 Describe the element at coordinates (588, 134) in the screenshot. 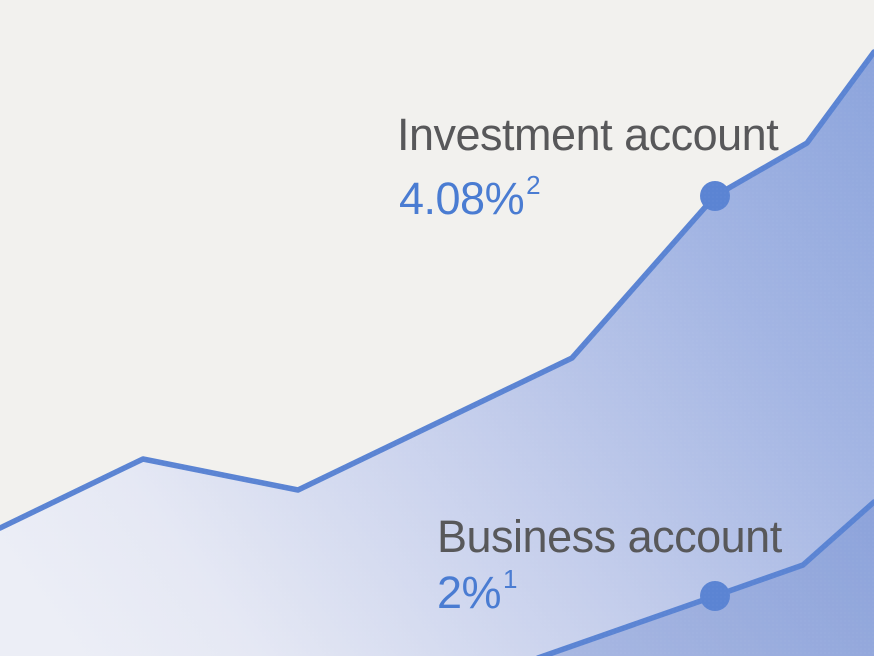

I see `investment-account-title: Investment account` at that location.